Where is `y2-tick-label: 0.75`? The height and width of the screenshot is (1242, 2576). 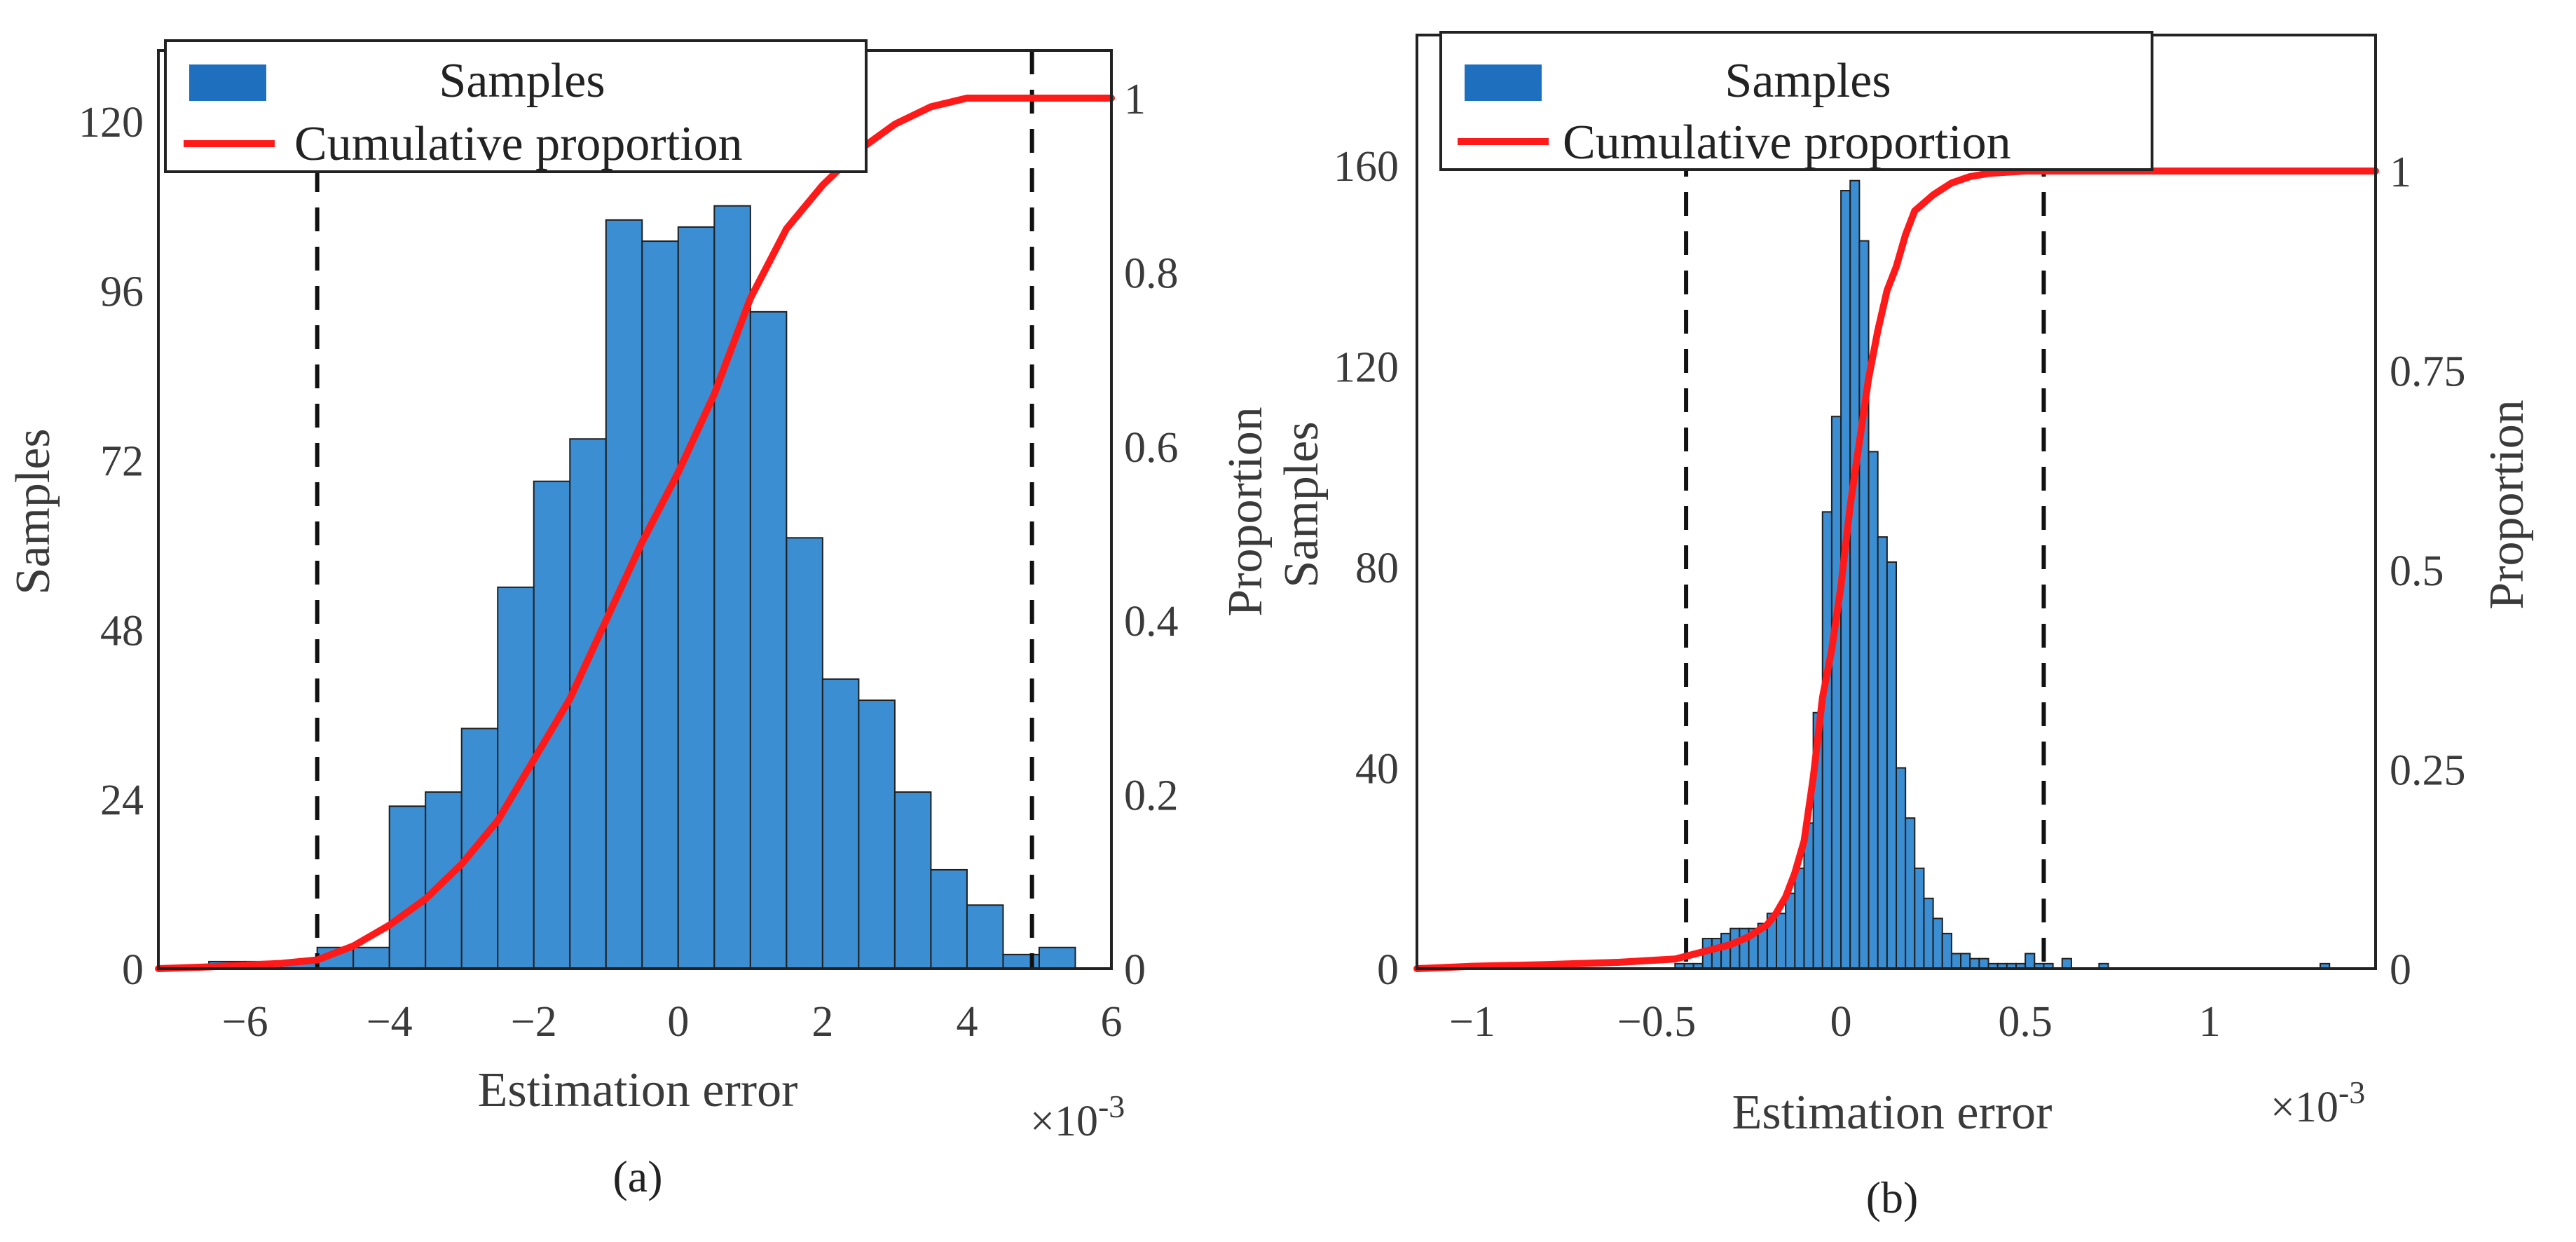 y2-tick-label: 0.75 is located at coordinates (2428, 372).